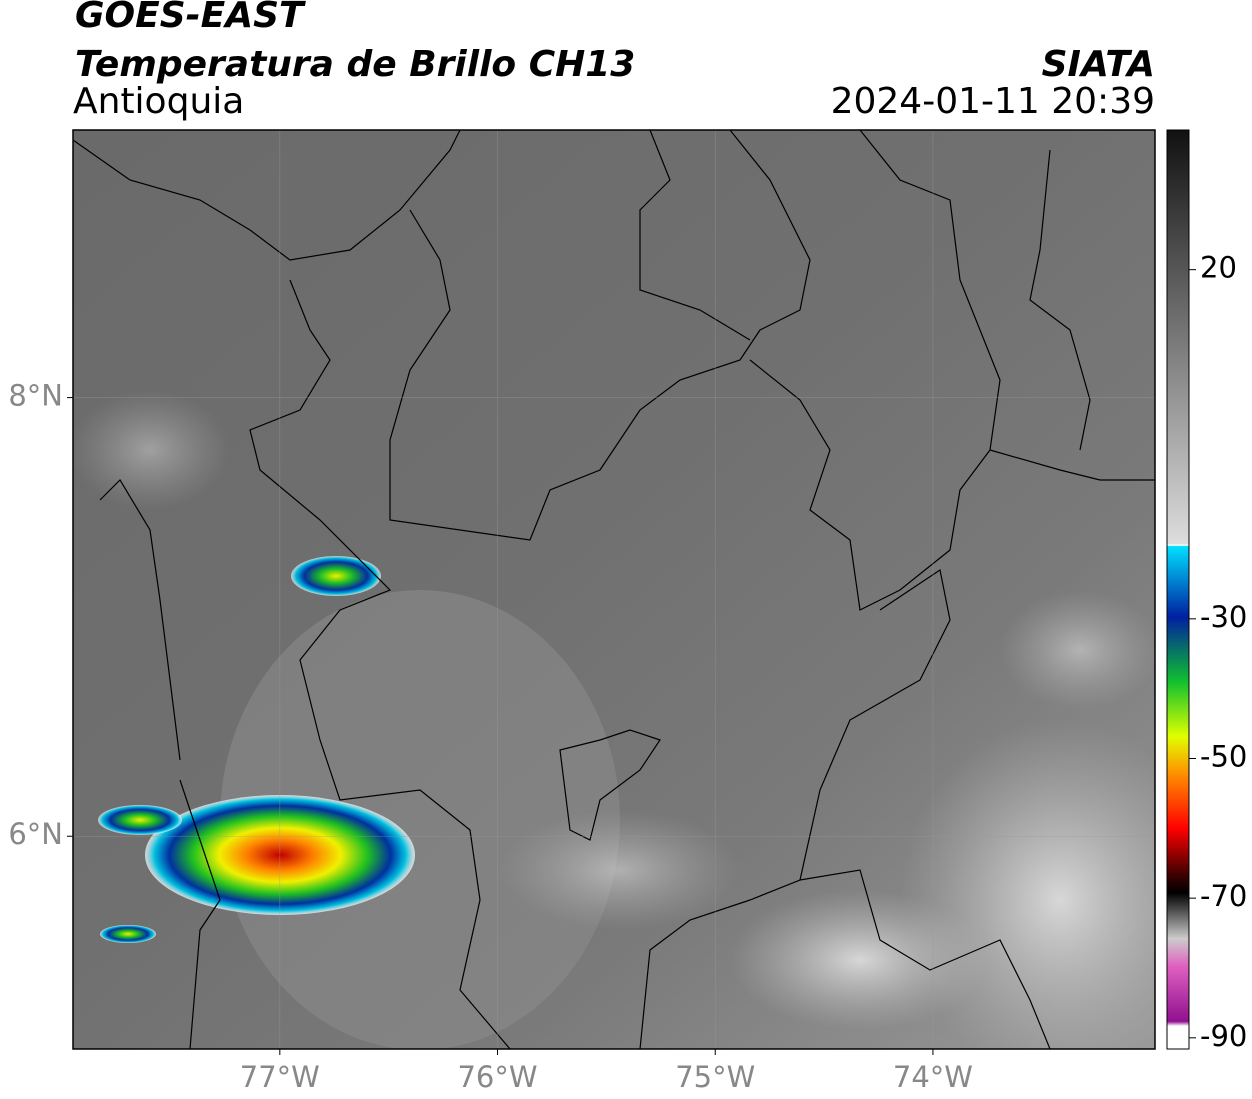  I want to click on lon-tick-label: 75°W, so click(715, 1077).